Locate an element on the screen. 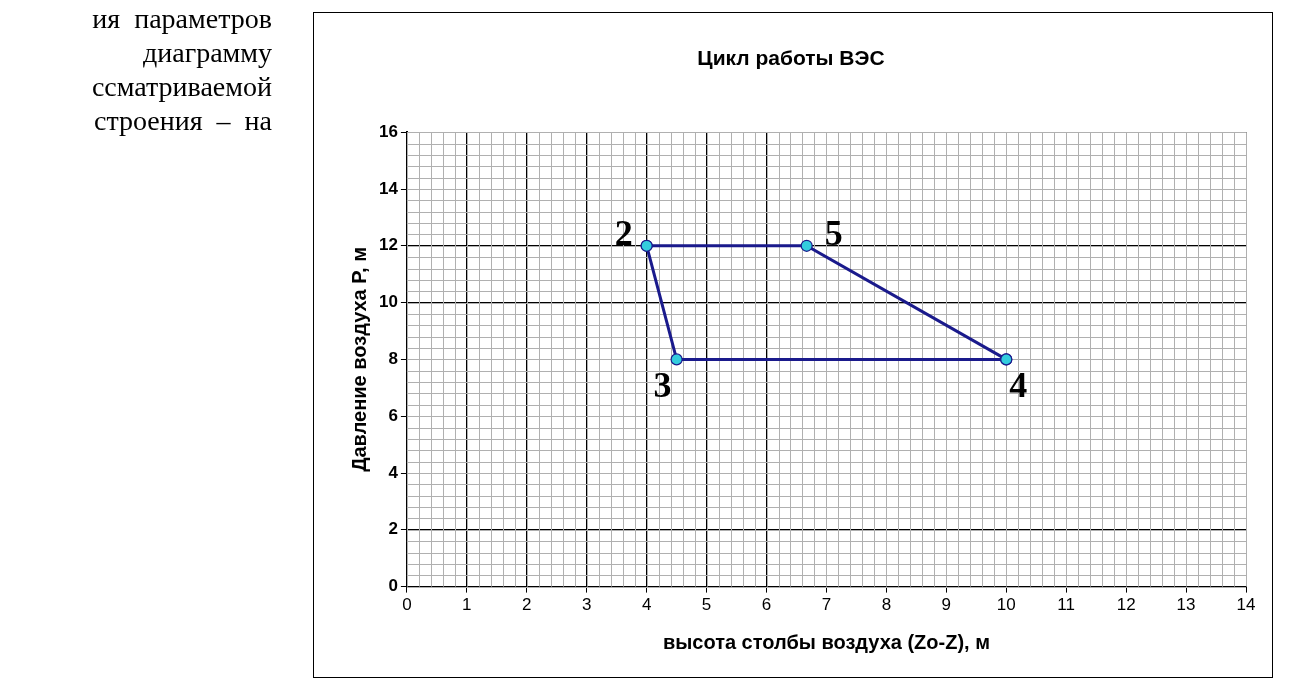 This screenshot has width=1289, height=684. y-tick-label: 14 is located at coordinates (388, 188).